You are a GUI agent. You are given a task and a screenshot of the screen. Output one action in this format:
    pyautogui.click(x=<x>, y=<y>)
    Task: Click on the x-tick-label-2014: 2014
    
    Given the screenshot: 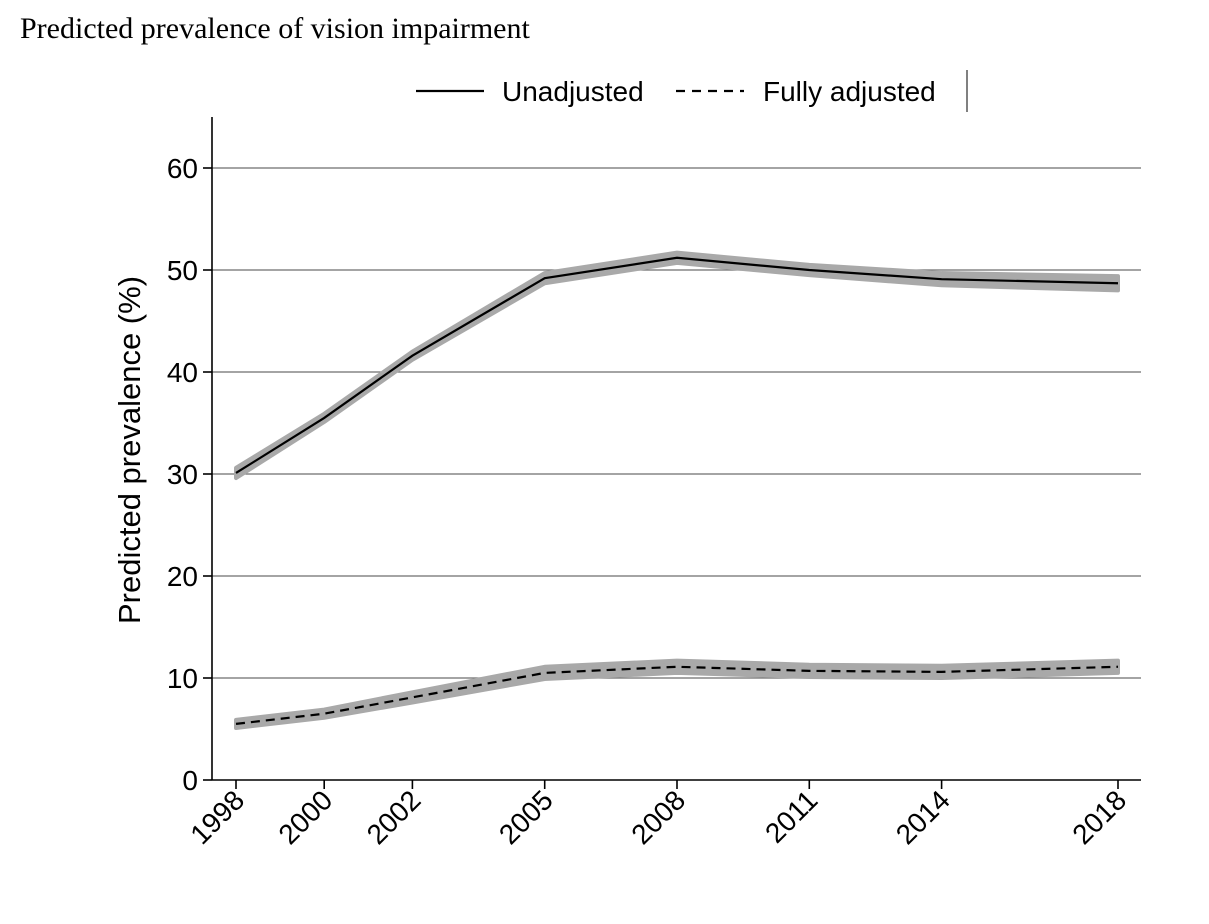 What is the action you would take?
    pyautogui.click(x=923, y=817)
    